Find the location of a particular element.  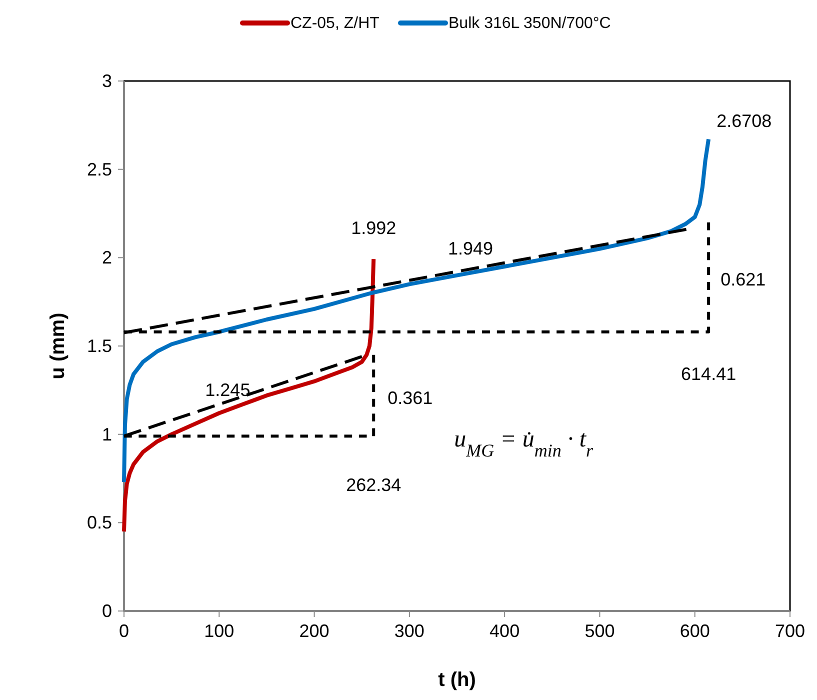

annotation: 262.34 is located at coordinates (374, 485).